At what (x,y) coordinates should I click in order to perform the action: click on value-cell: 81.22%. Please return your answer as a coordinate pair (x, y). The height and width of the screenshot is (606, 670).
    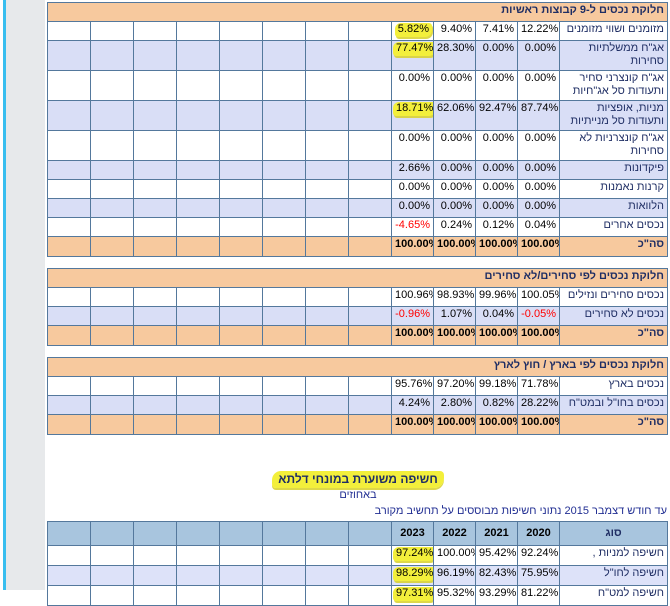
    Looking at the image, I should click on (538, 595).